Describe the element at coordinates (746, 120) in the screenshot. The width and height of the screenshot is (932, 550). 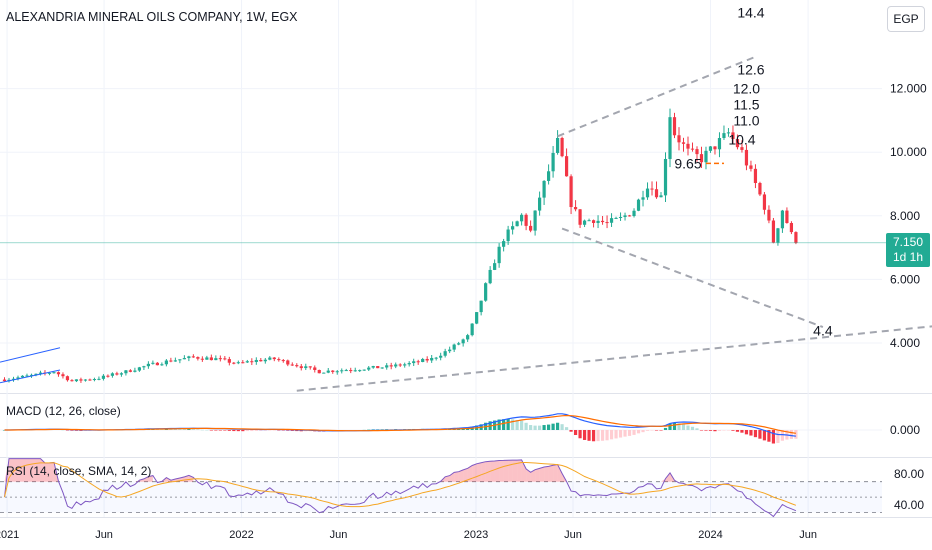
I see `price-annotation: 11.0` at that location.